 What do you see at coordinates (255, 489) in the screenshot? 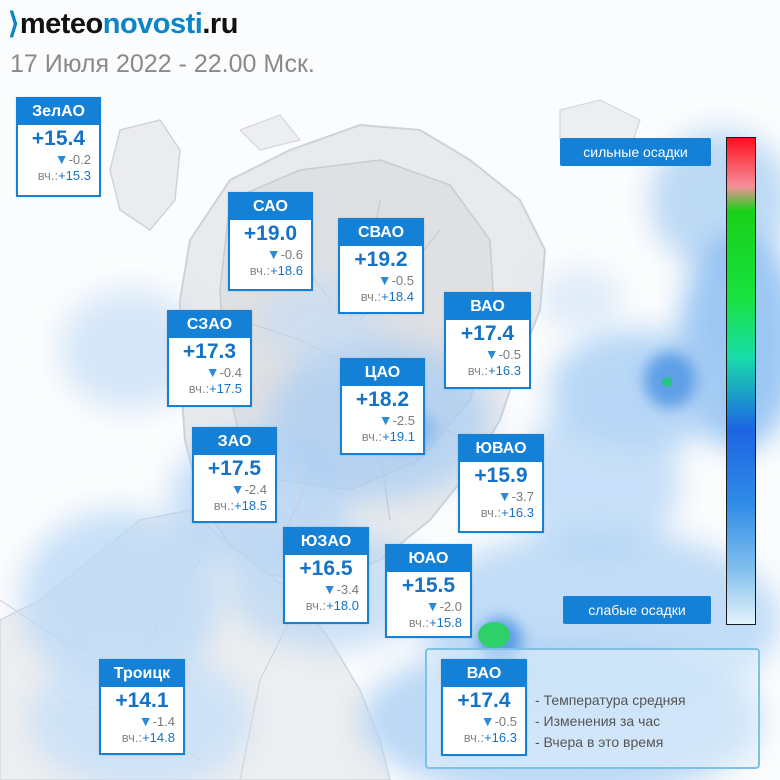
I see `district-change: -2.4` at bounding box center [255, 489].